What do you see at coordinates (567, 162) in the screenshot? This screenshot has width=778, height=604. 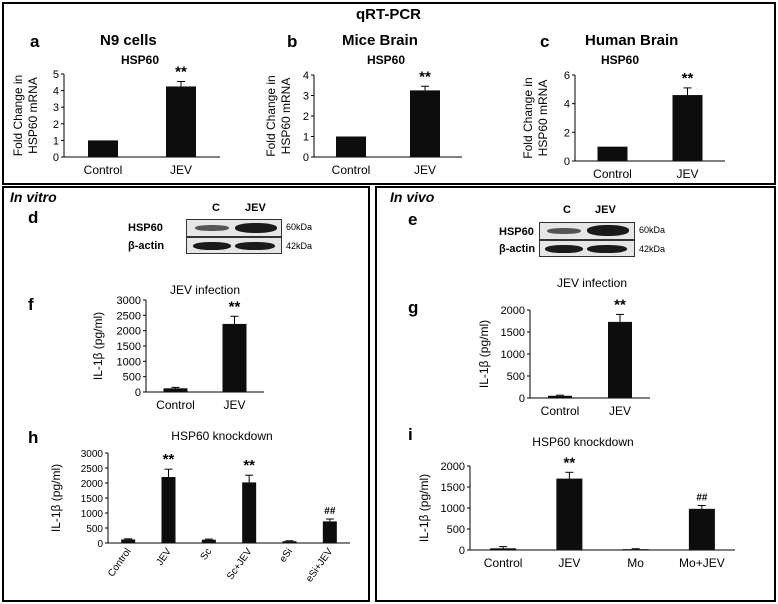 I see `y-tick-label-c: 0` at bounding box center [567, 162].